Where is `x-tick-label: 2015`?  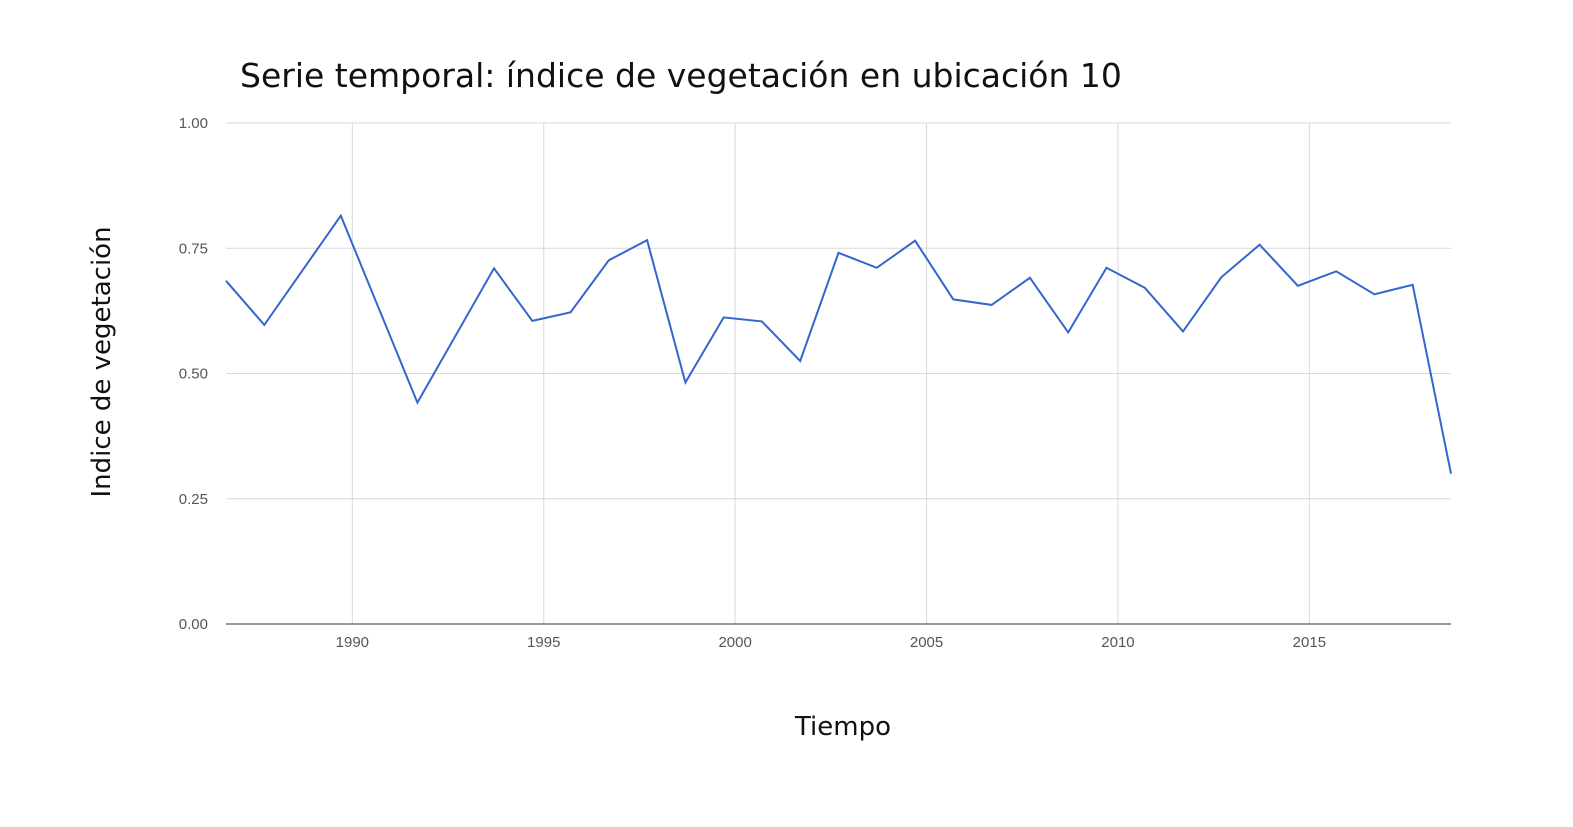
x-tick-label: 2015 is located at coordinates (1309, 642).